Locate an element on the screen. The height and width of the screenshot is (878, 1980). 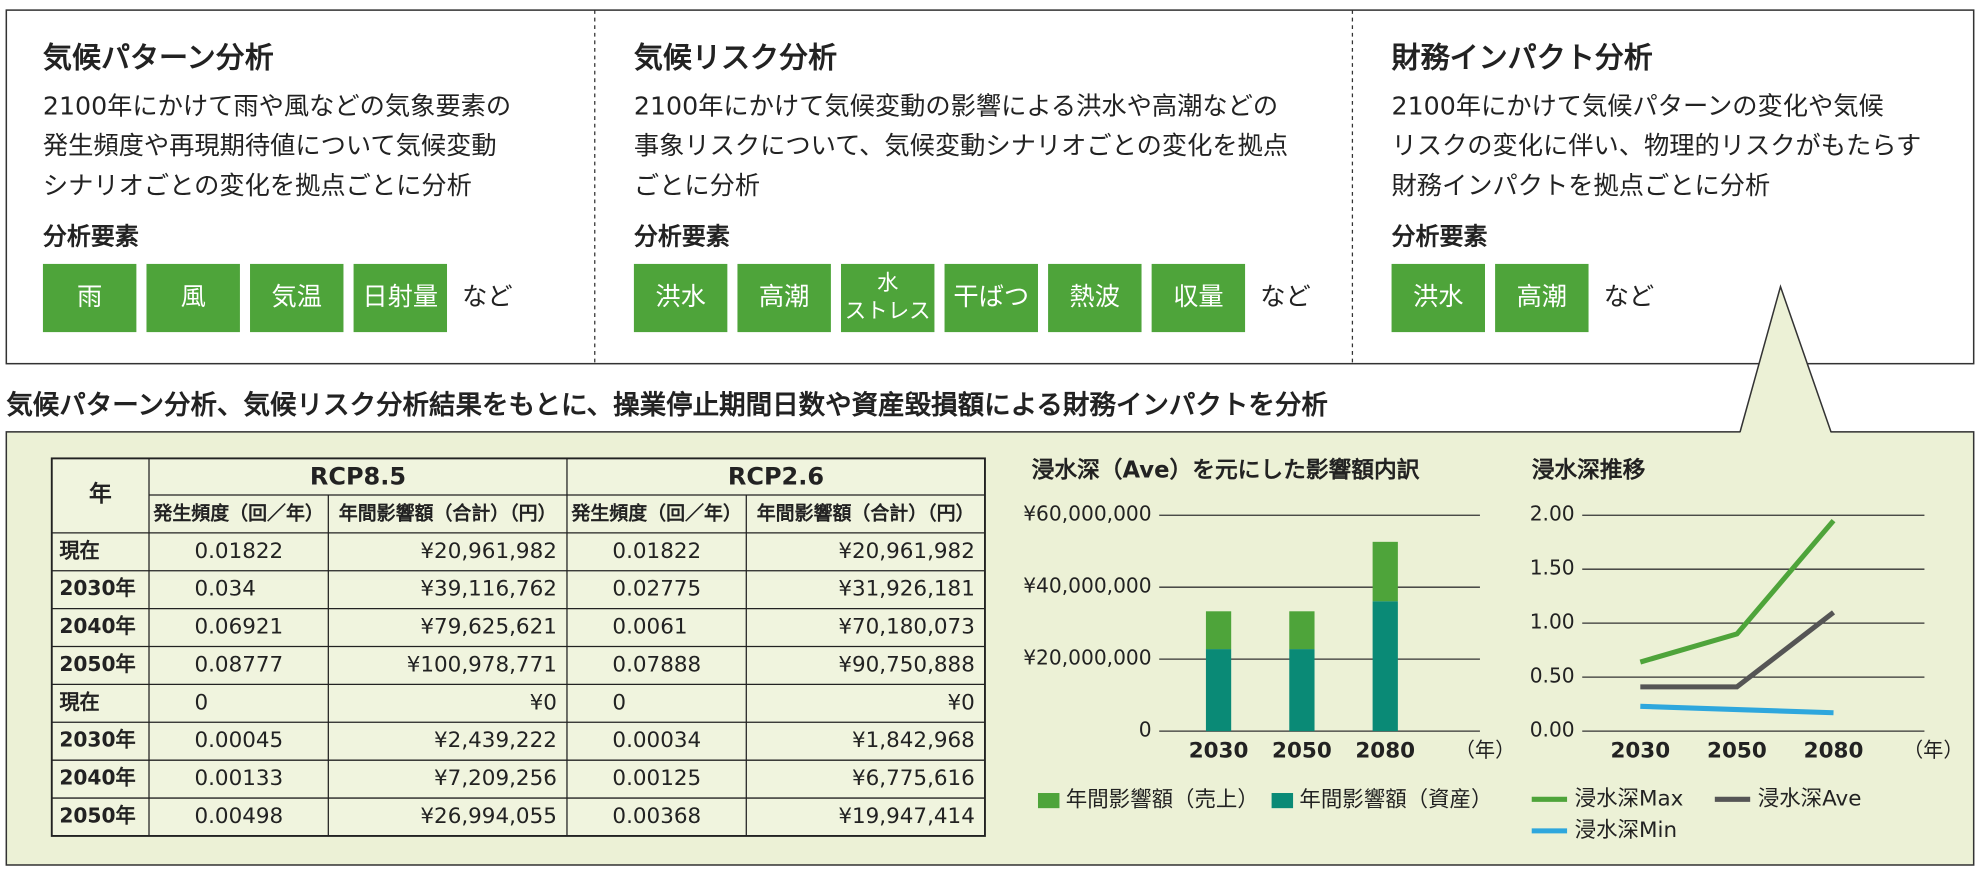
y-tick-label: 1.00 is located at coordinates (1552, 622).